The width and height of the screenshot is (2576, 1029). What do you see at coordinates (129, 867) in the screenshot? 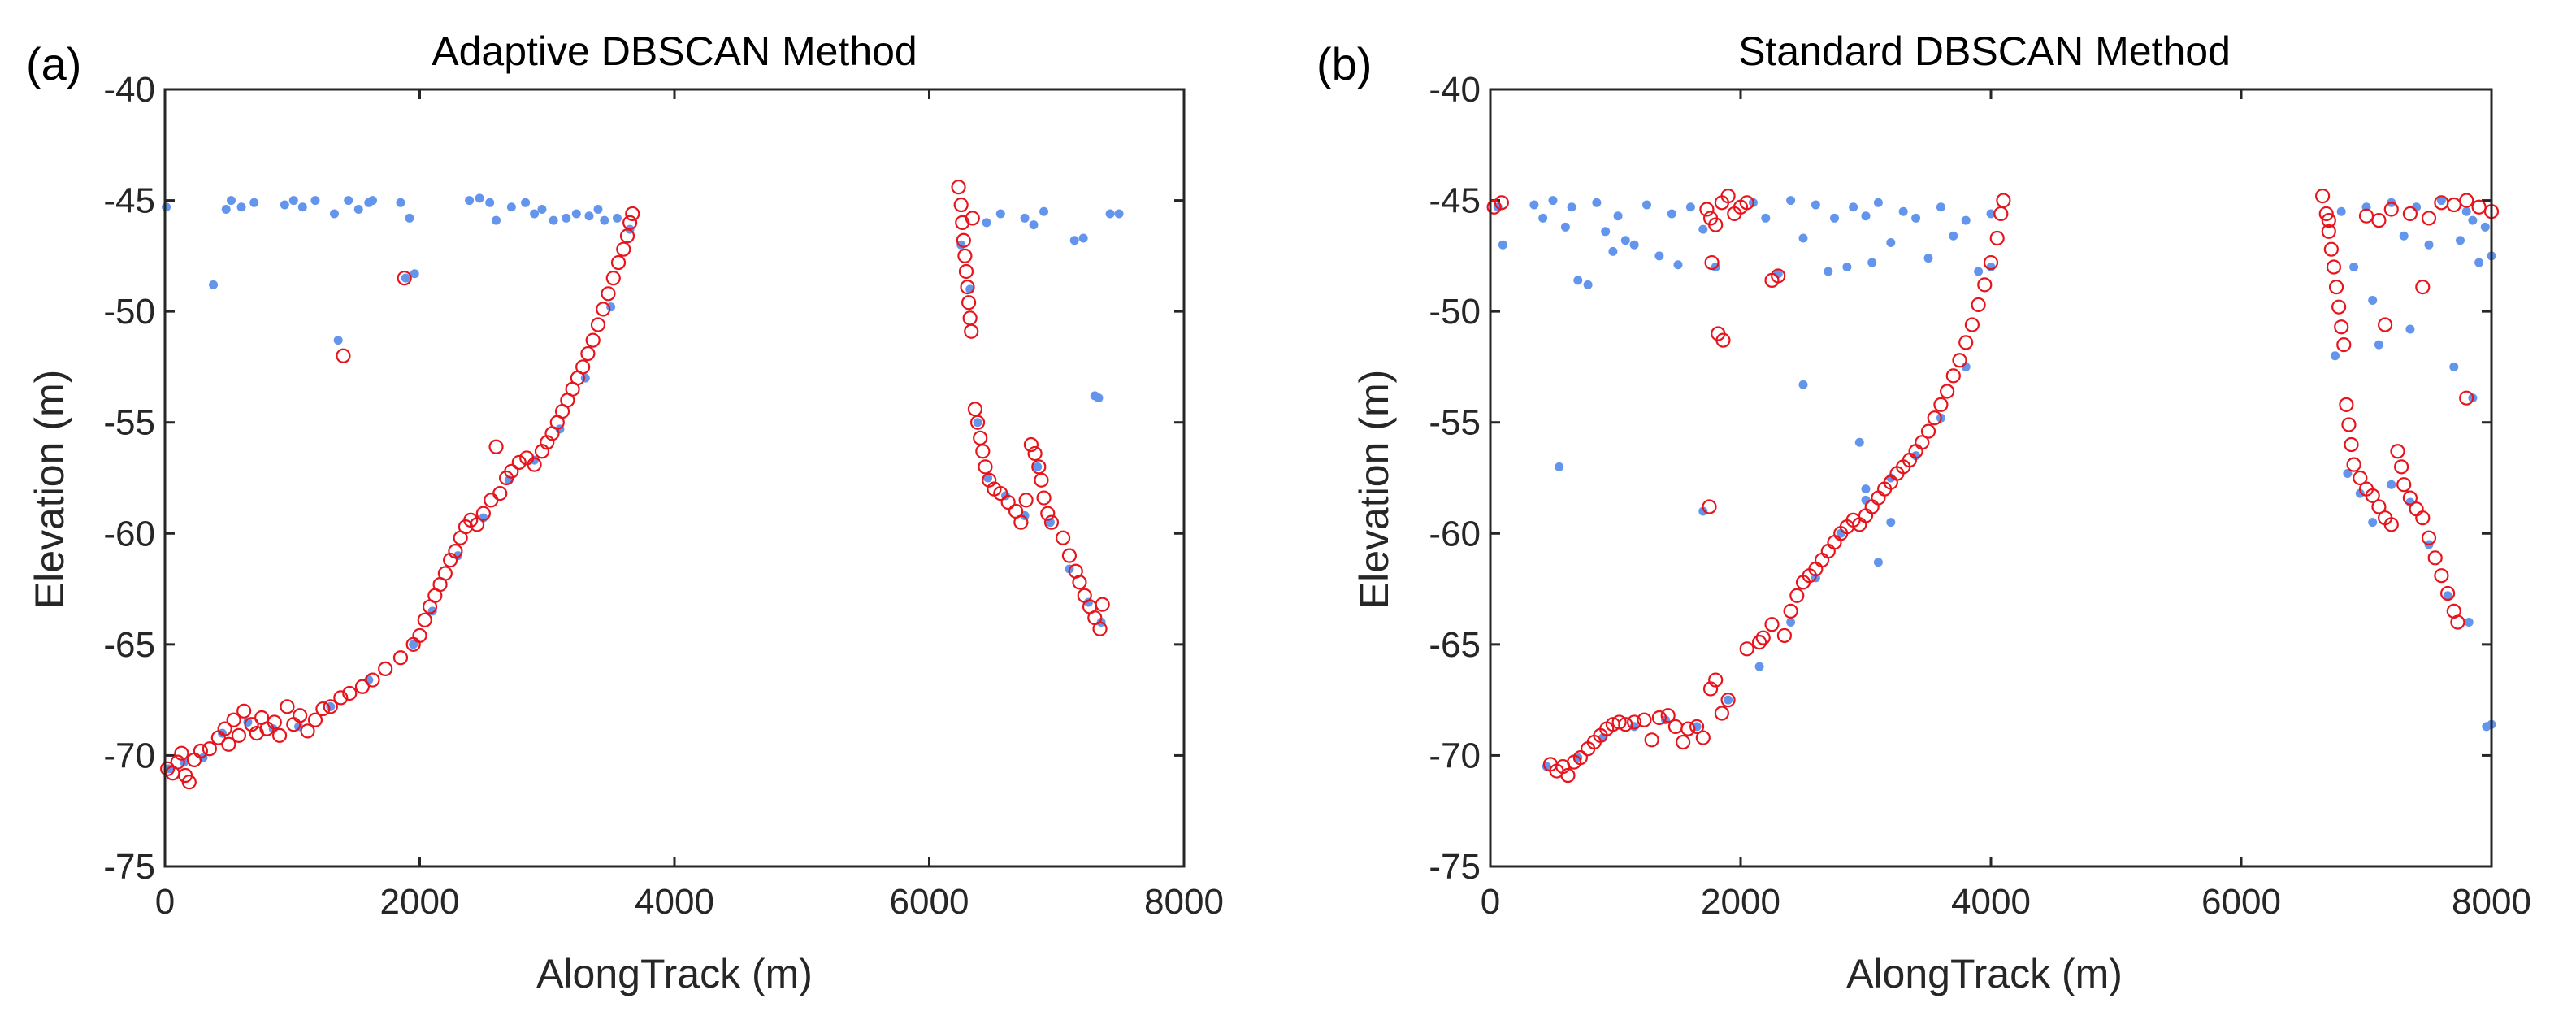
I see `y-tick-label: -75` at bounding box center [129, 867].